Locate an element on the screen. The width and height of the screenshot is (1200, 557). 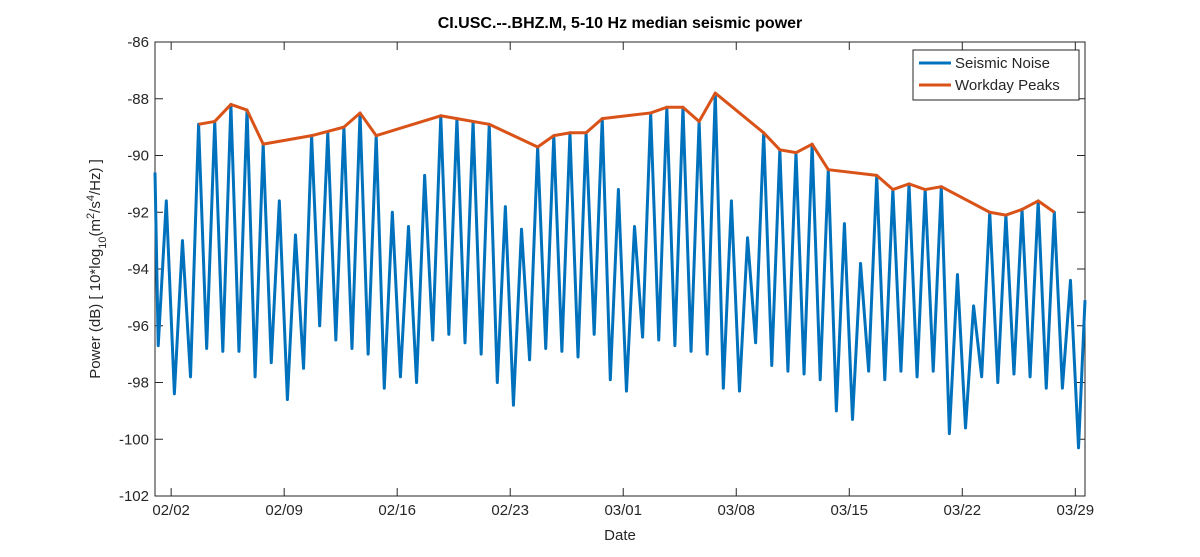
y-axis-label-part: /Hz) ] is located at coordinates (95, 177).